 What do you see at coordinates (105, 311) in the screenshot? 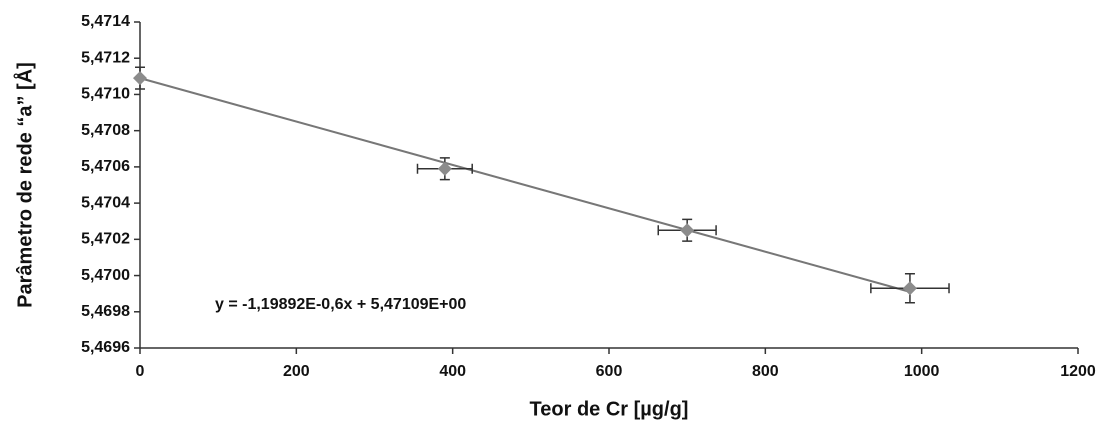
I see `y-tick-label: 5,4698` at bounding box center [105, 311].